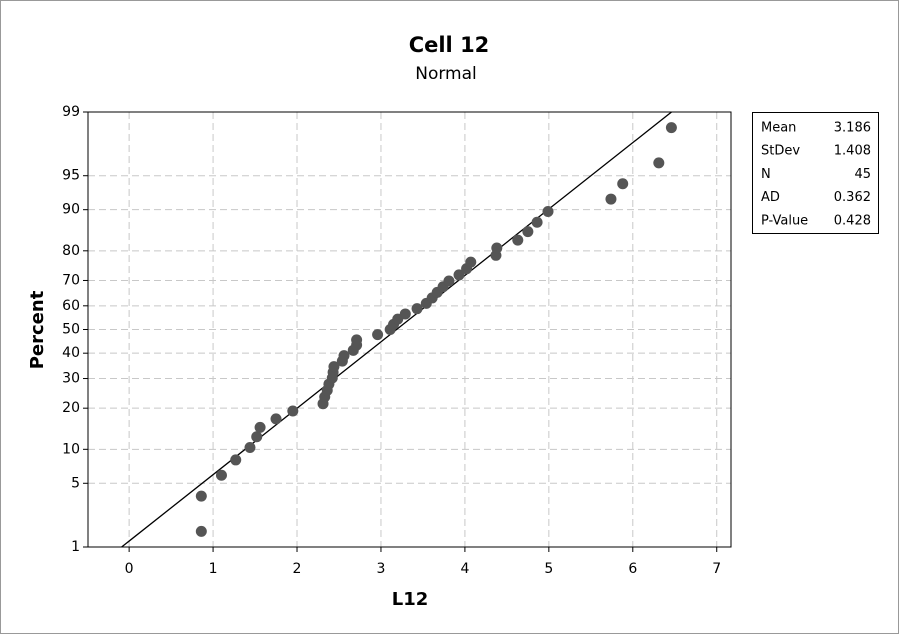 This screenshot has height=634, width=899. What do you see at coordinates (852, 220) in the screenshot?
I see `stat-value: 0.428` at bounding box center [852, 220].